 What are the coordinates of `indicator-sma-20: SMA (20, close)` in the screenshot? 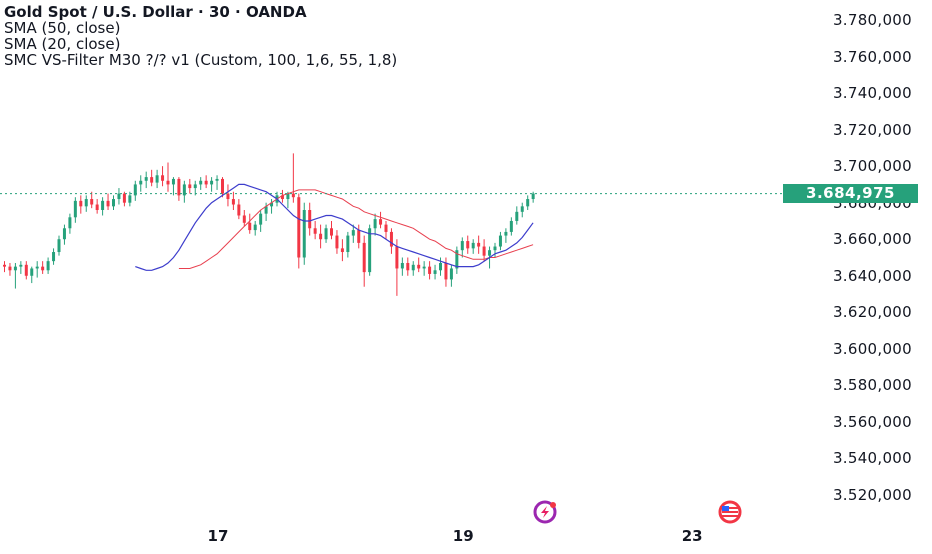 It's located at (62, 44).